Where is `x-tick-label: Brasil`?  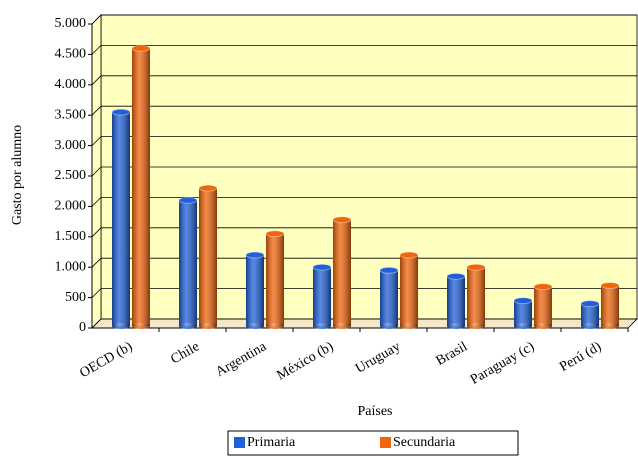
x-tick-label: Brasil is located at coordinates (452, 354).